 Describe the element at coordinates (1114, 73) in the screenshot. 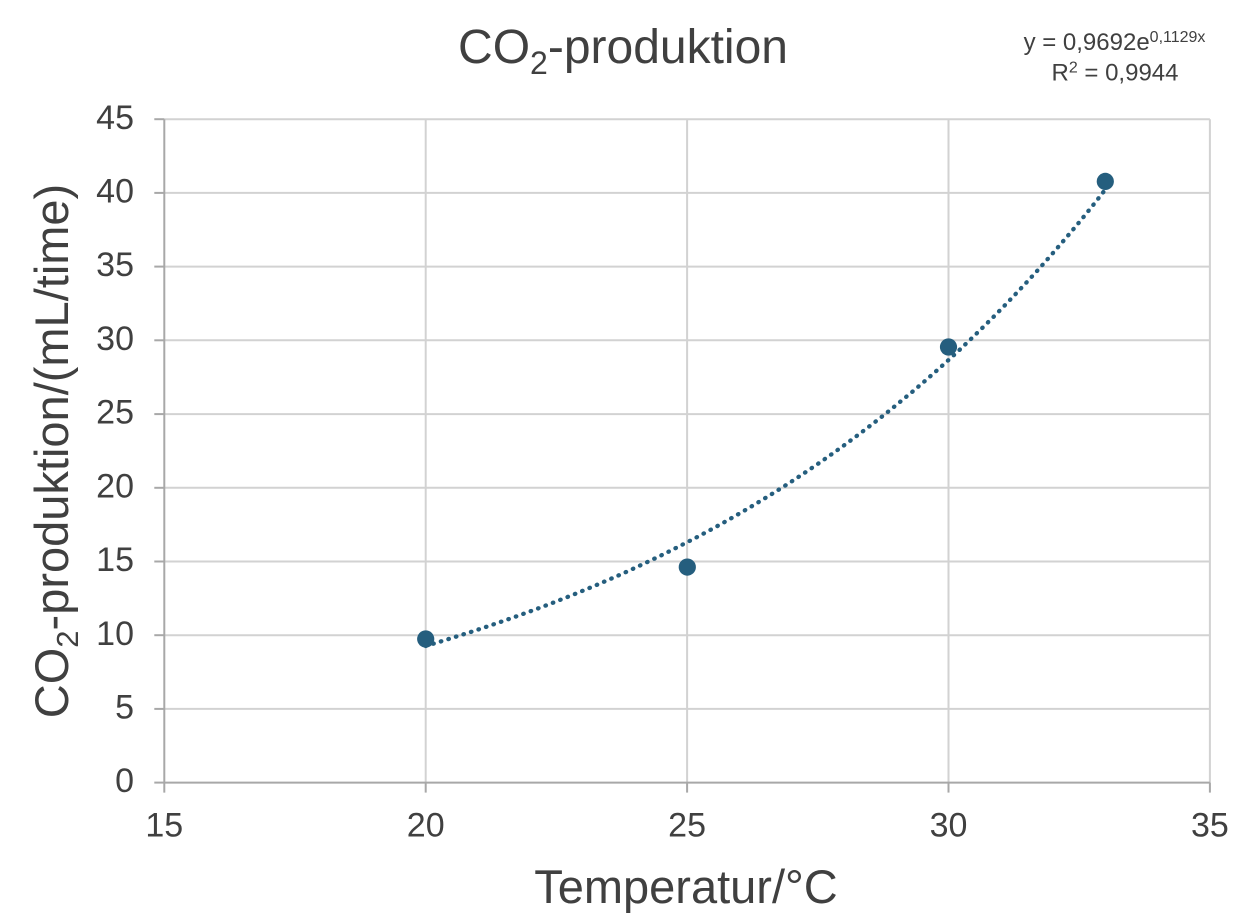

I see `svg-text: R2 = 0,9944` at that location.